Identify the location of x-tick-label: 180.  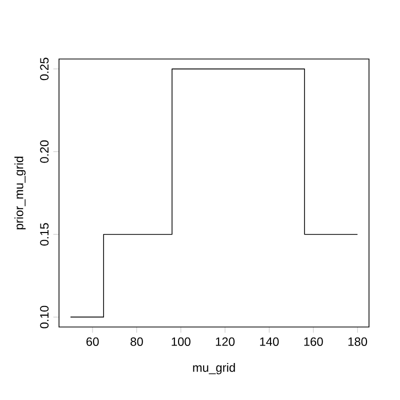
(358, 341).